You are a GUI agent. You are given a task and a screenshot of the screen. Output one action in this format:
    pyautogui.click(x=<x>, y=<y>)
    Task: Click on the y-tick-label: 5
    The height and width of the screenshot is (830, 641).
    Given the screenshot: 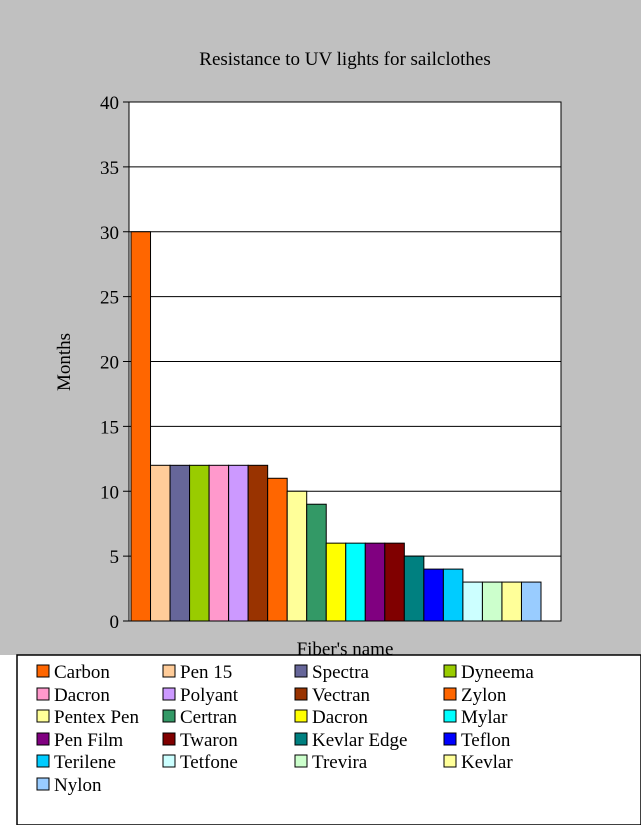 What is the action you would take?
    pyautogui.click(x=115, y=557)
    